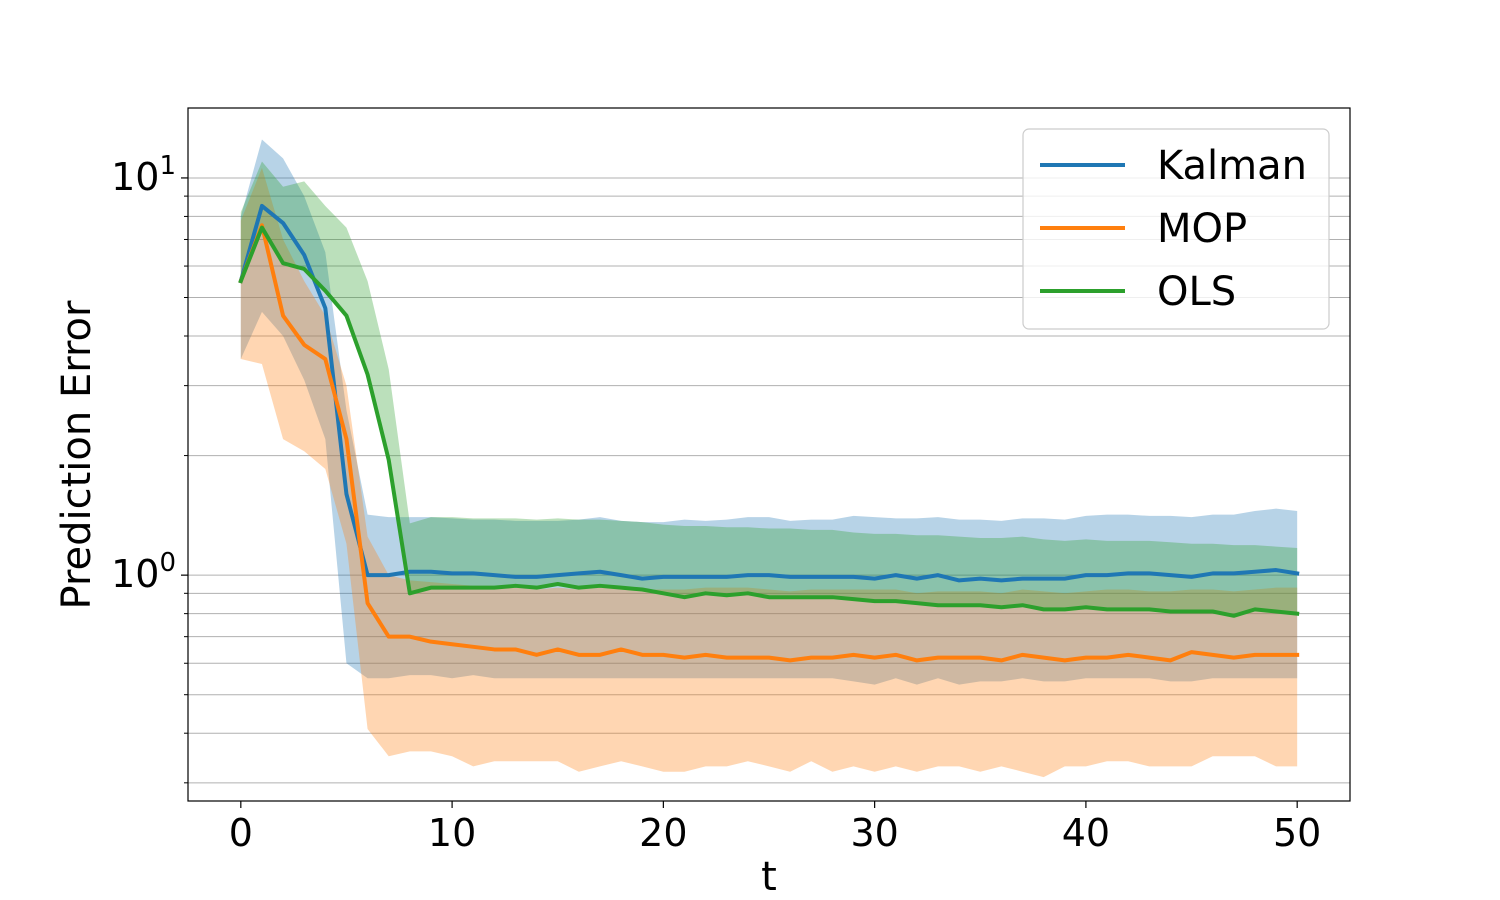  What do you see at coordinates (1297, 833) in the screenshot?
I see `x-tick-label: 50` at bounding box center [1297, 833].